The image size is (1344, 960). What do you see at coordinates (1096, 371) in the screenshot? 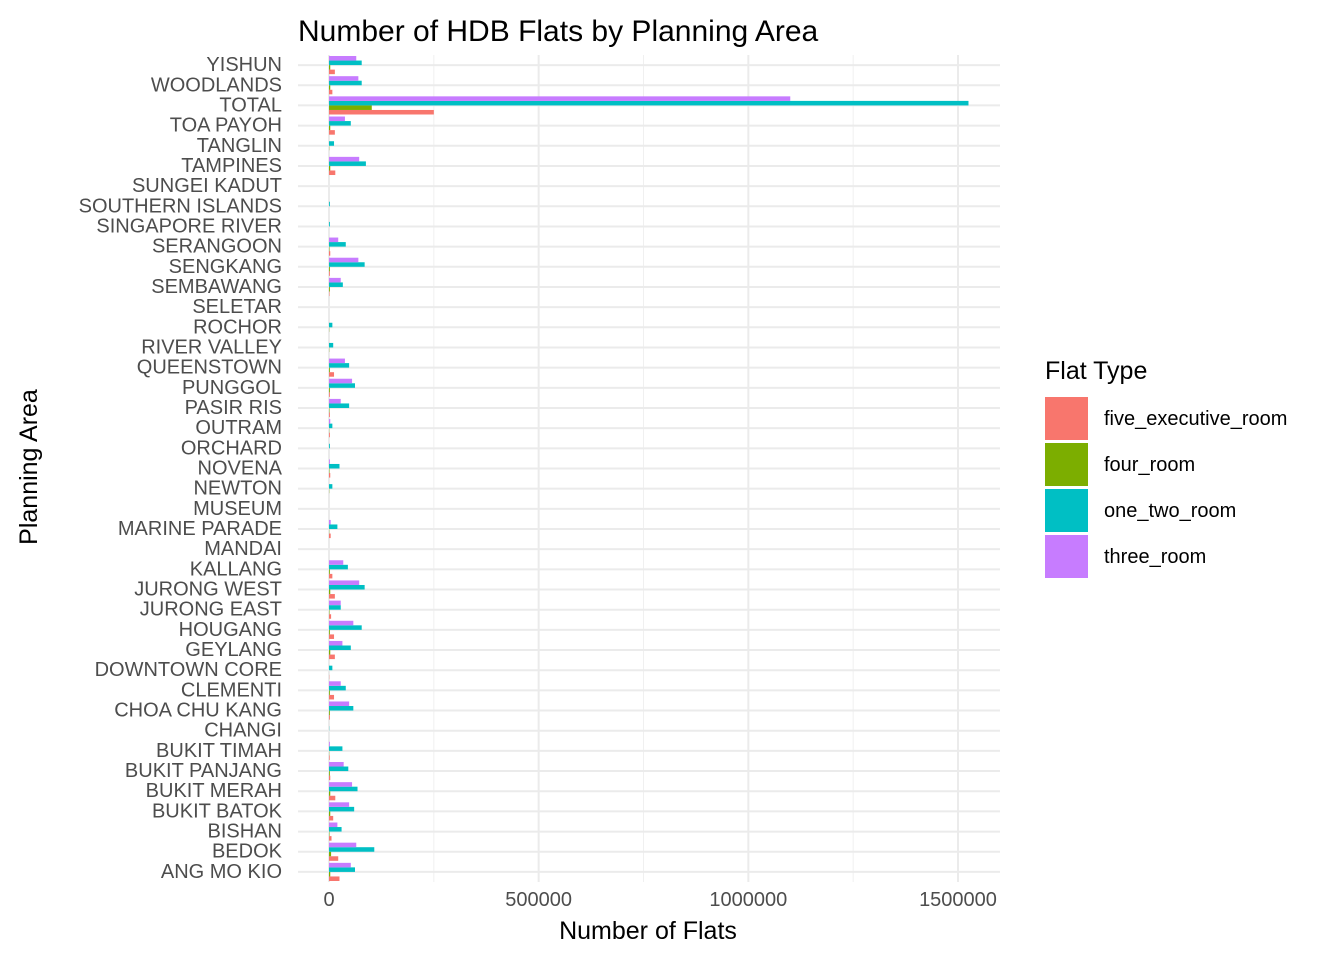
I see `legend-title: Flat Type` at bounding box center [1096, 371].